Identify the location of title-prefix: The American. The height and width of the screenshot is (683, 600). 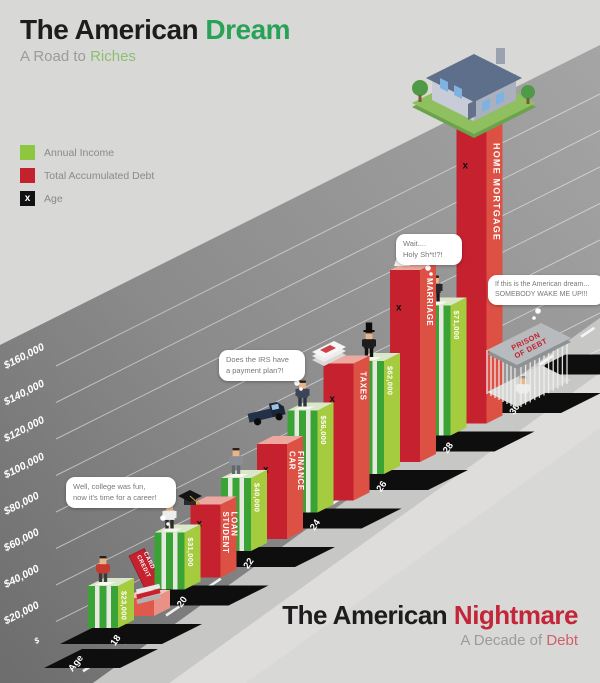
(113, 29).